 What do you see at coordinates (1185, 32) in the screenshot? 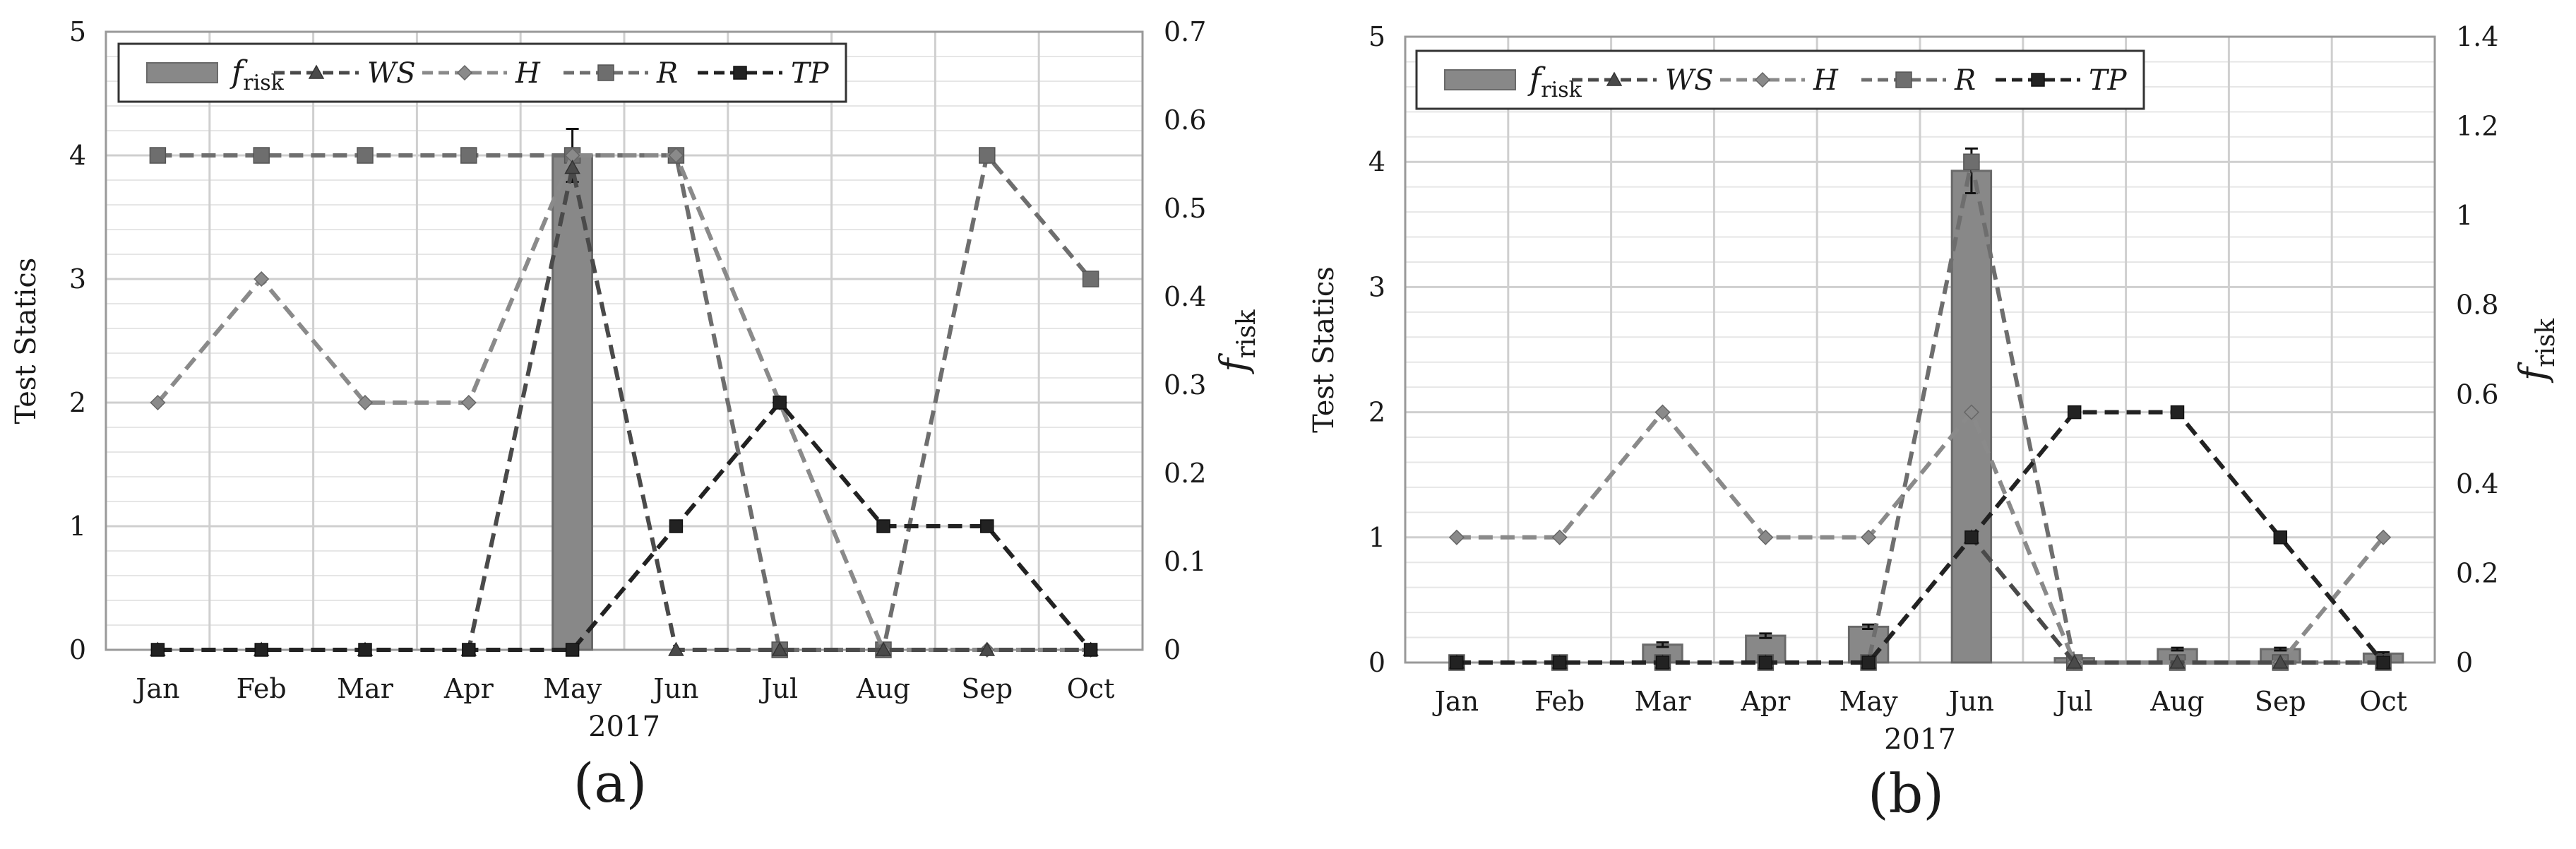
I see `y2-tick-label: 0.7` at bounding box center [1185, 32].